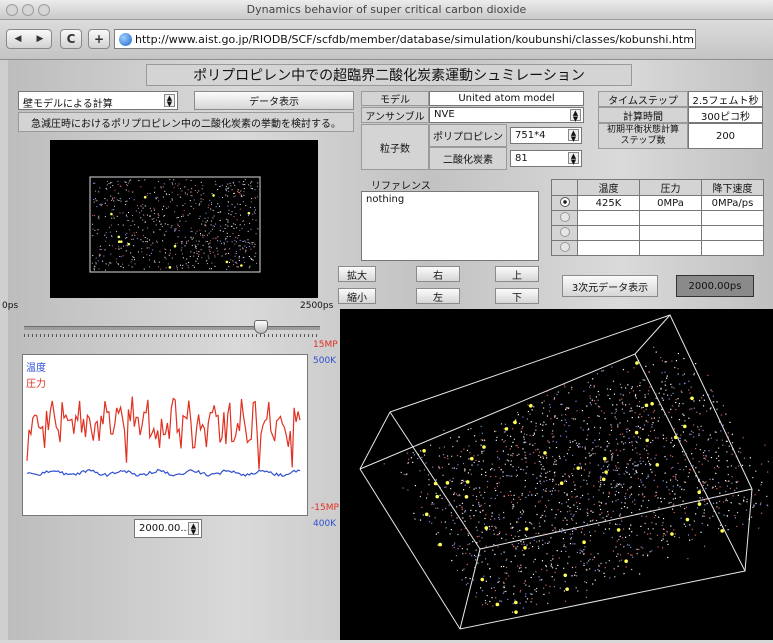  Describe the element at coordinates (28, 10) in the screenshot. I see `minimize-window-button` at that location.